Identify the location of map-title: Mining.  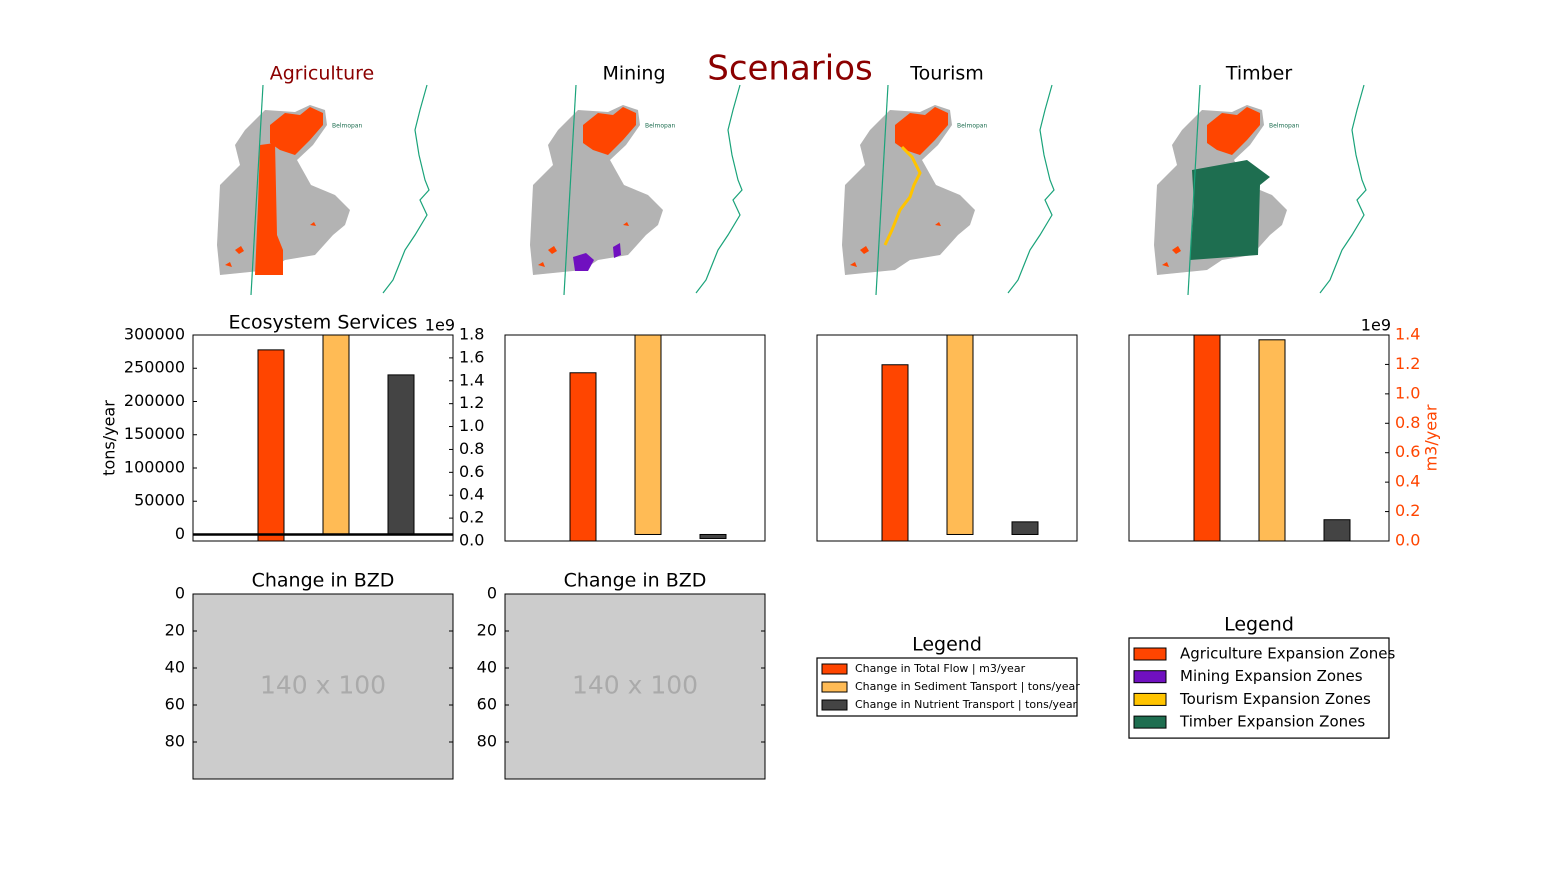
(633, 74).